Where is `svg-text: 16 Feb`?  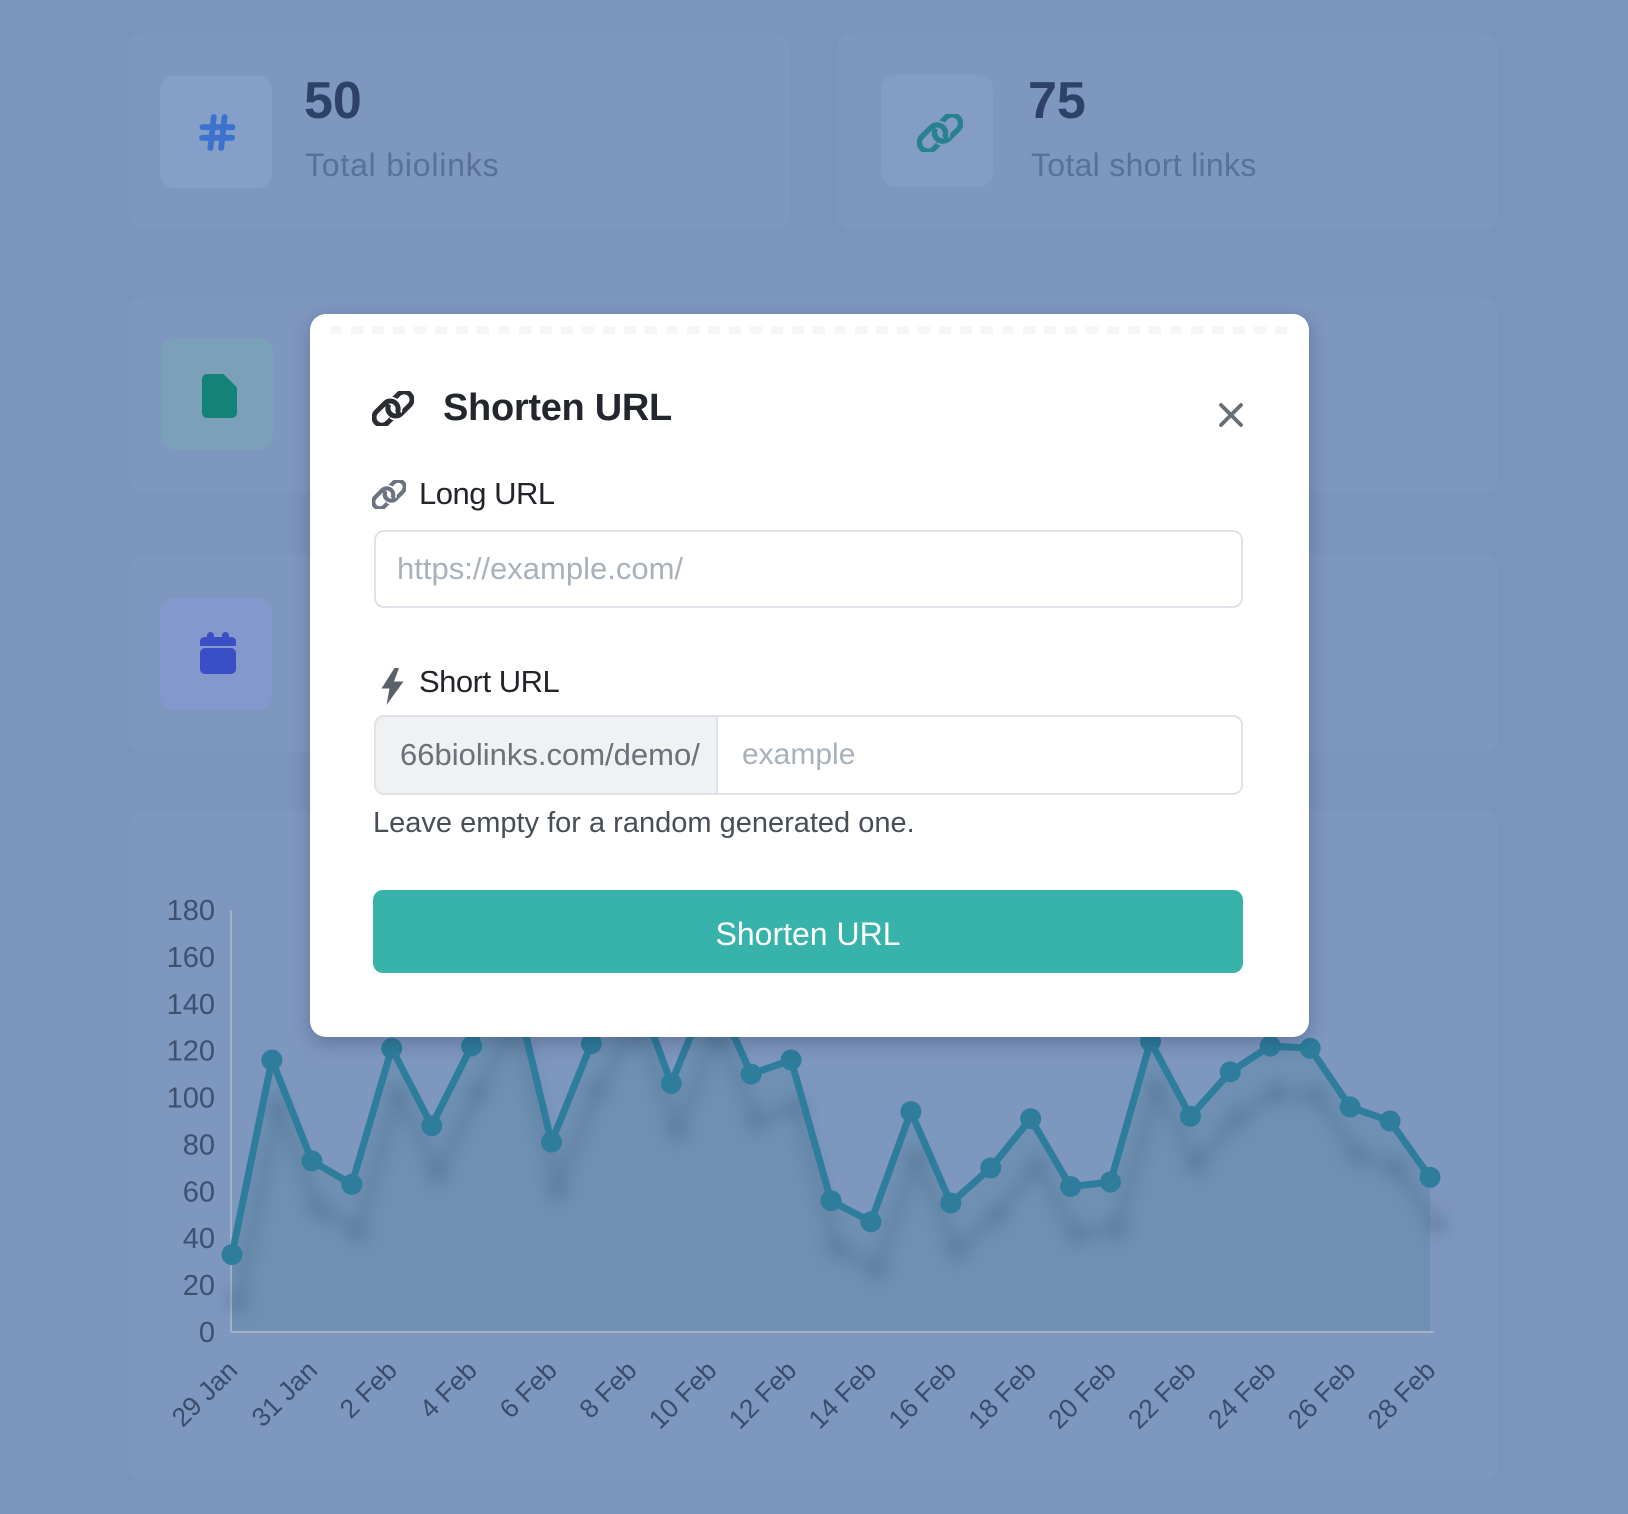 svg-text: 16 Feb is located at coordinates (922, 1395).